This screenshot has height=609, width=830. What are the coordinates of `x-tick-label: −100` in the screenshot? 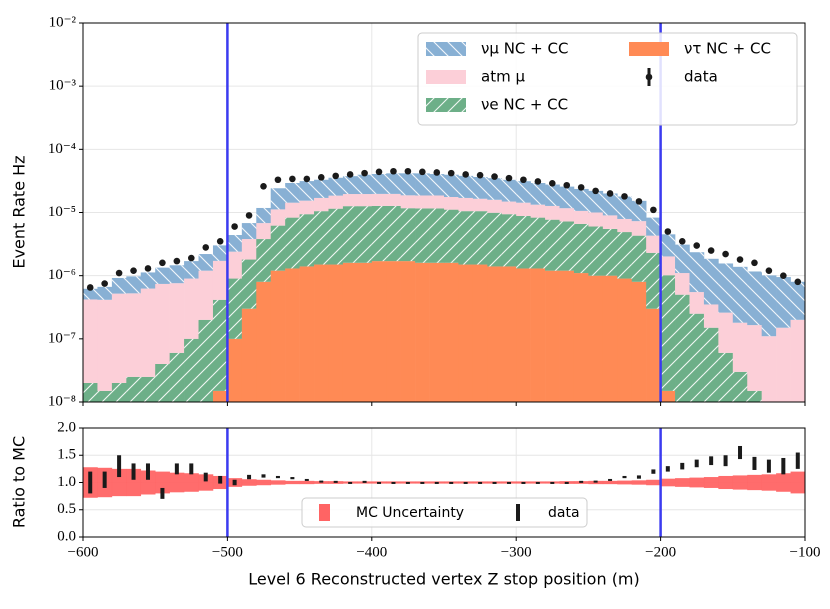 It's located at (805, 552).